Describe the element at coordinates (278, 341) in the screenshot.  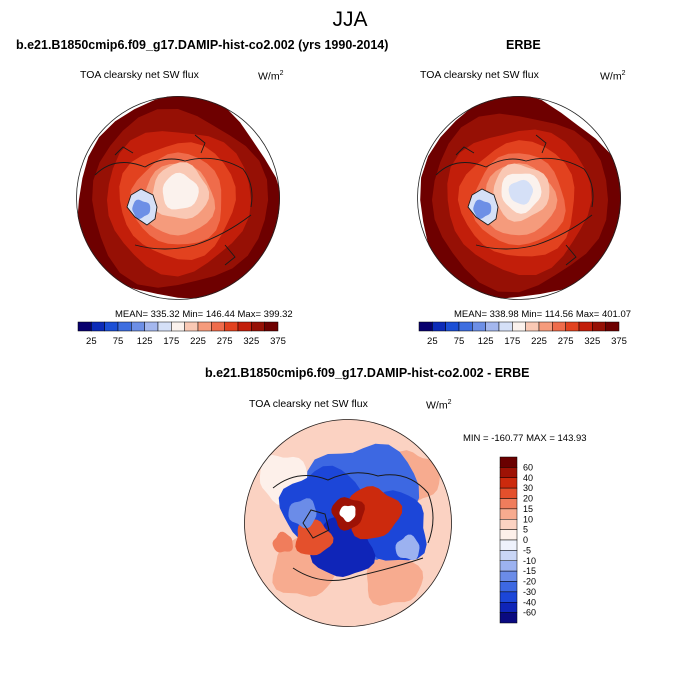
I see `model-colorbar-label: 375` at that location.